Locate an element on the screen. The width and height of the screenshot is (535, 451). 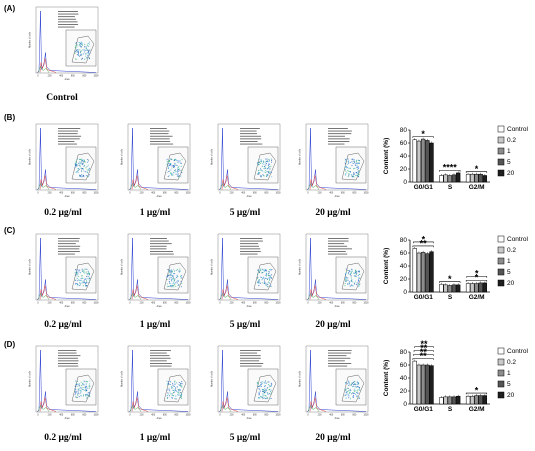
significance-label: * is located at coordinates (477, 278).